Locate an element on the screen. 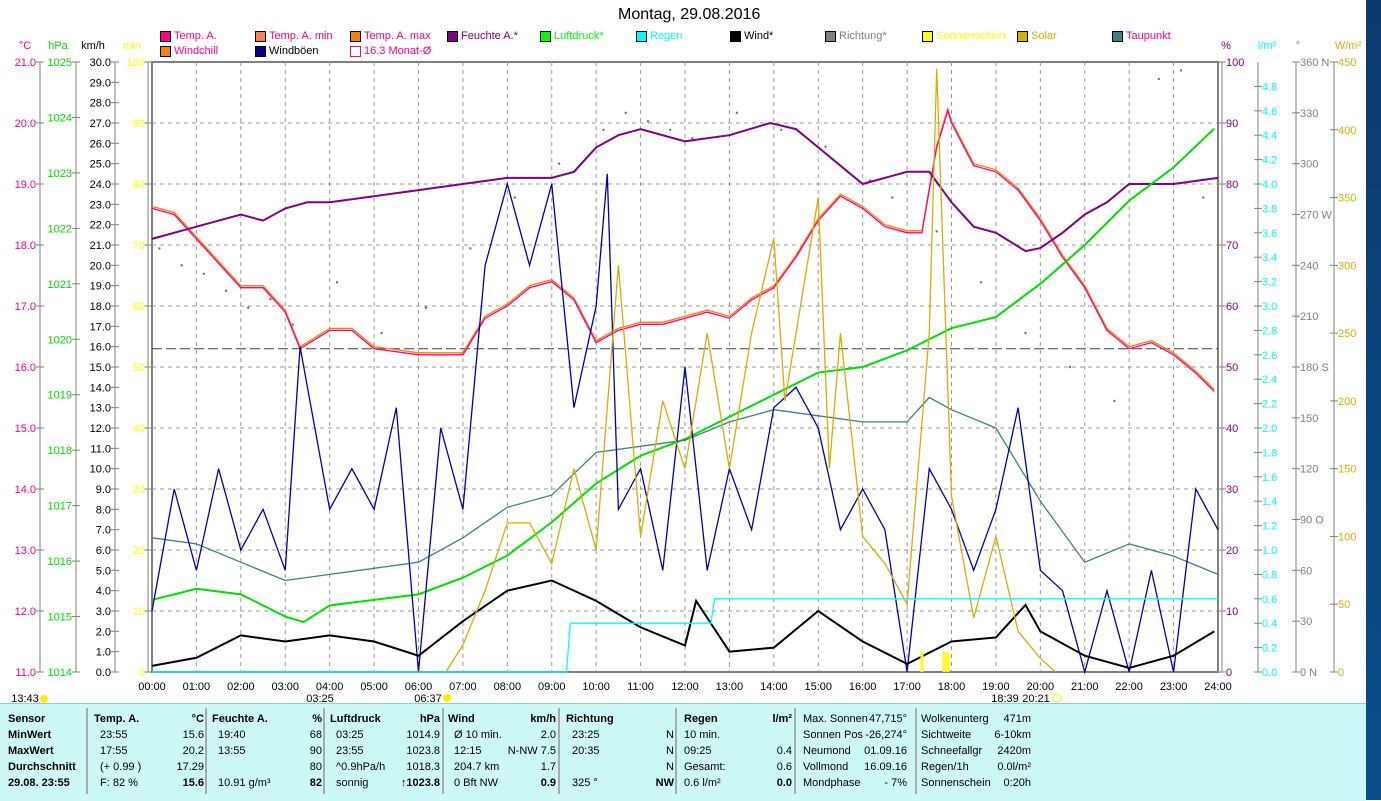  x-tick-label: 20:00 is located at coordinates (1041, 687).